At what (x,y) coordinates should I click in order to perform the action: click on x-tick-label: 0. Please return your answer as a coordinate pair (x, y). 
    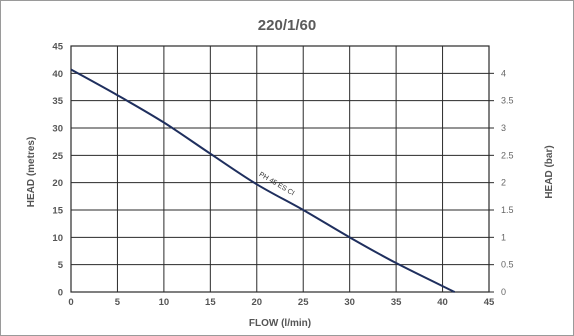
    Looking at the image, I should click on (70, 302).